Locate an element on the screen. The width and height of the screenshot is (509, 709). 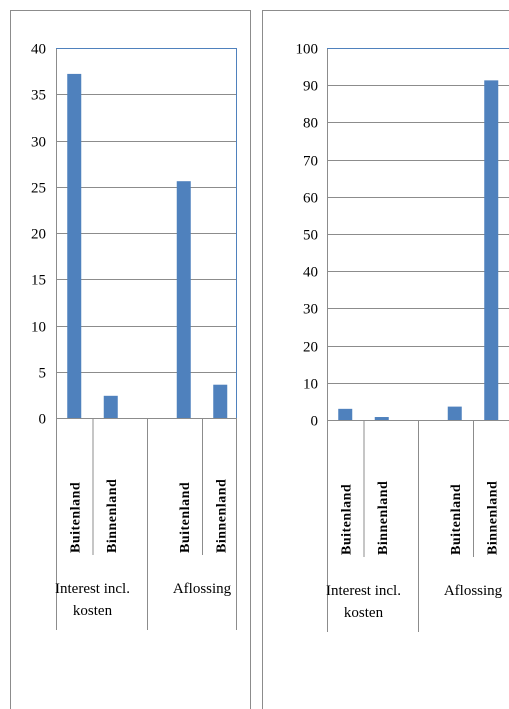
y-tick-label: 80 is located at coordinates (310, 124).